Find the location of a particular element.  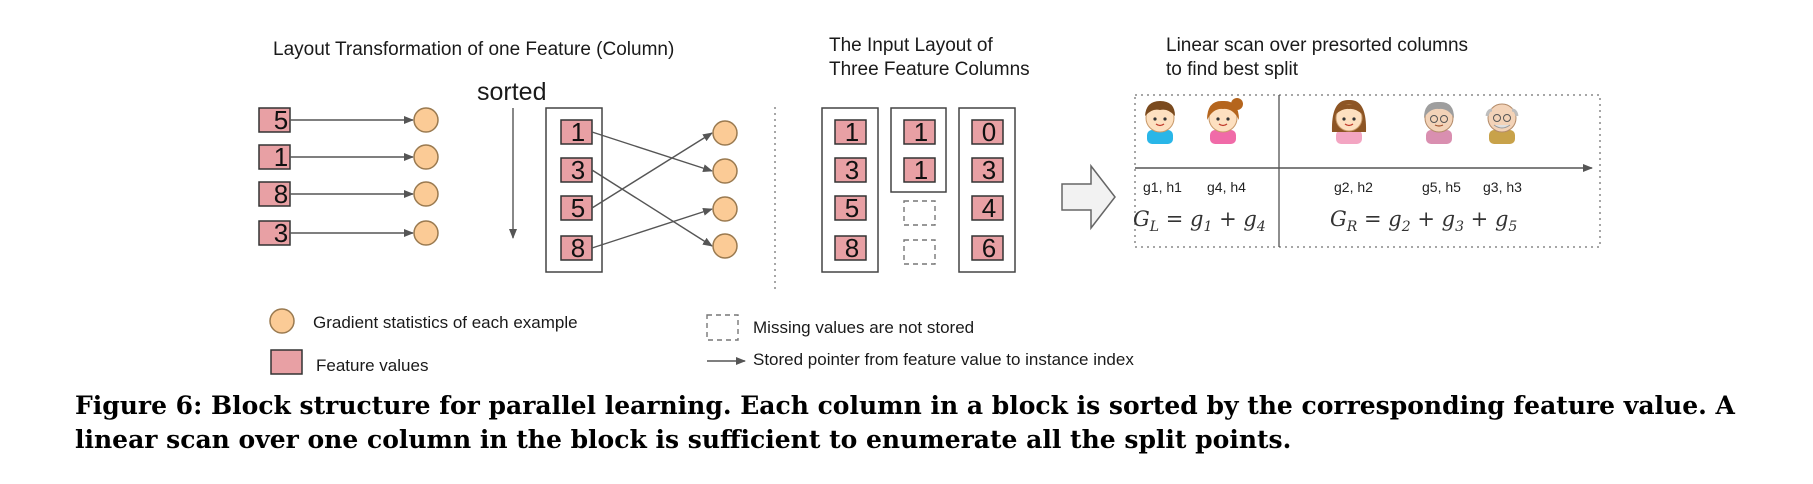

legend-missing-label: Missing values are not stored is located at coordinates (863, 327).